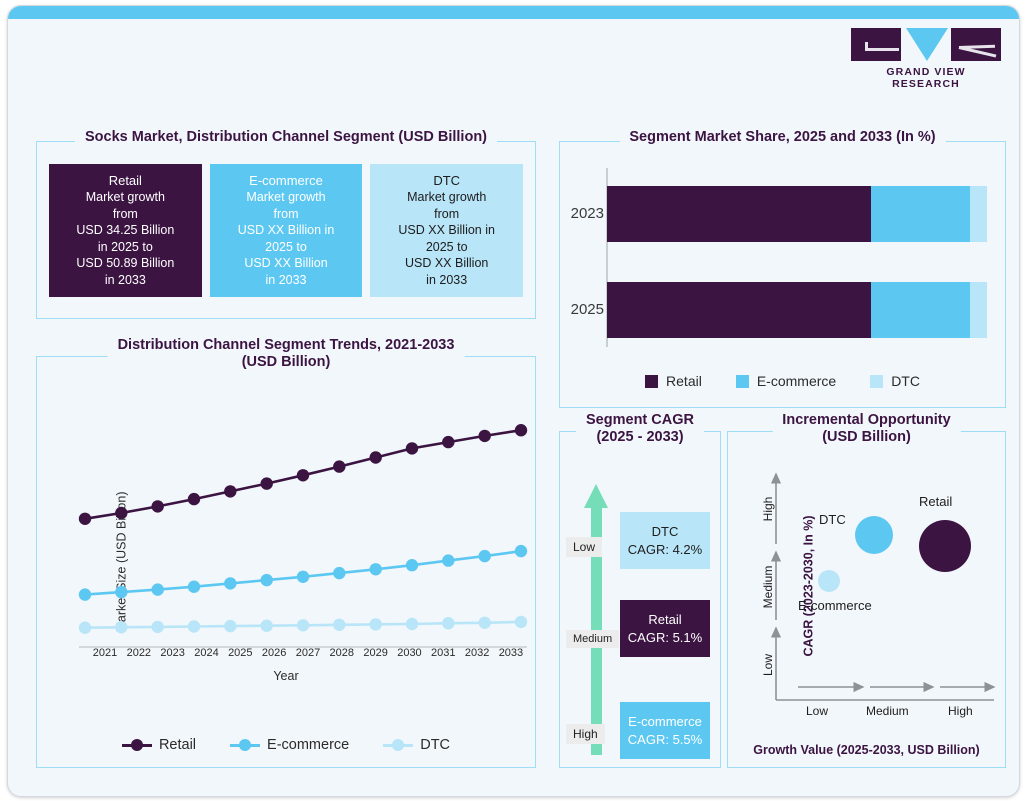 This screenshot has width=1025, height=801. I want to click on trends-x-tick: 2026, so click(274, 653).